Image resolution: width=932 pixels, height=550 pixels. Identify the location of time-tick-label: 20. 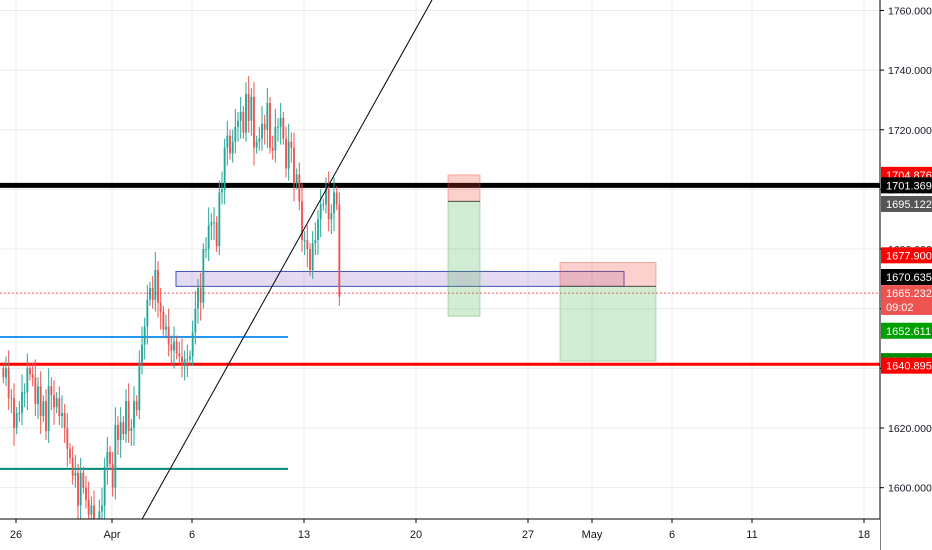
(416, 535).